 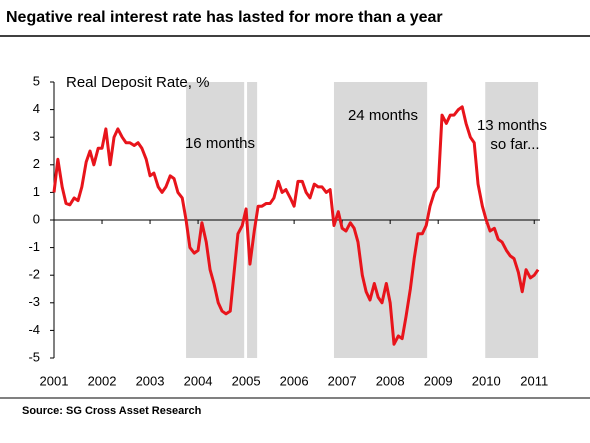 I want to click on source: Source: SG Cross Asset Research, so click(x=112, y=411).